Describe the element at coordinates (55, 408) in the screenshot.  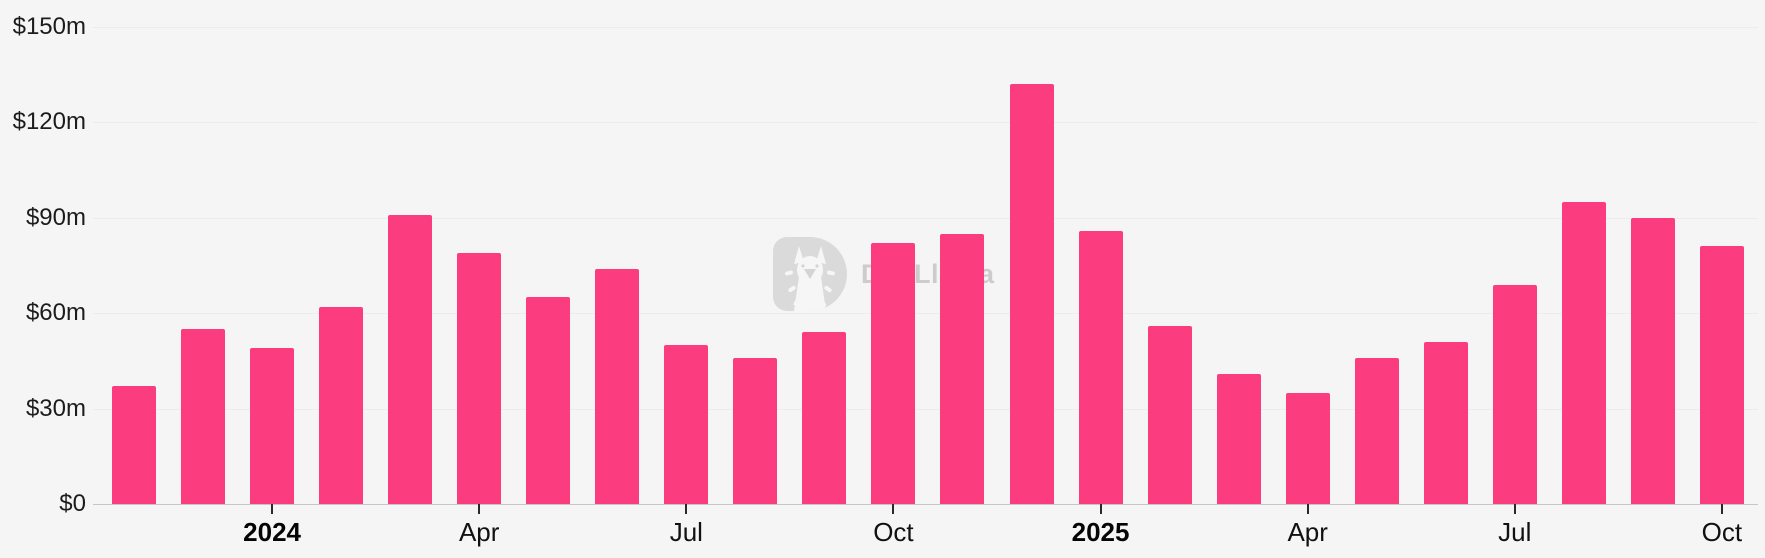
I see `y-axis-tick-label: $30m` at that location.